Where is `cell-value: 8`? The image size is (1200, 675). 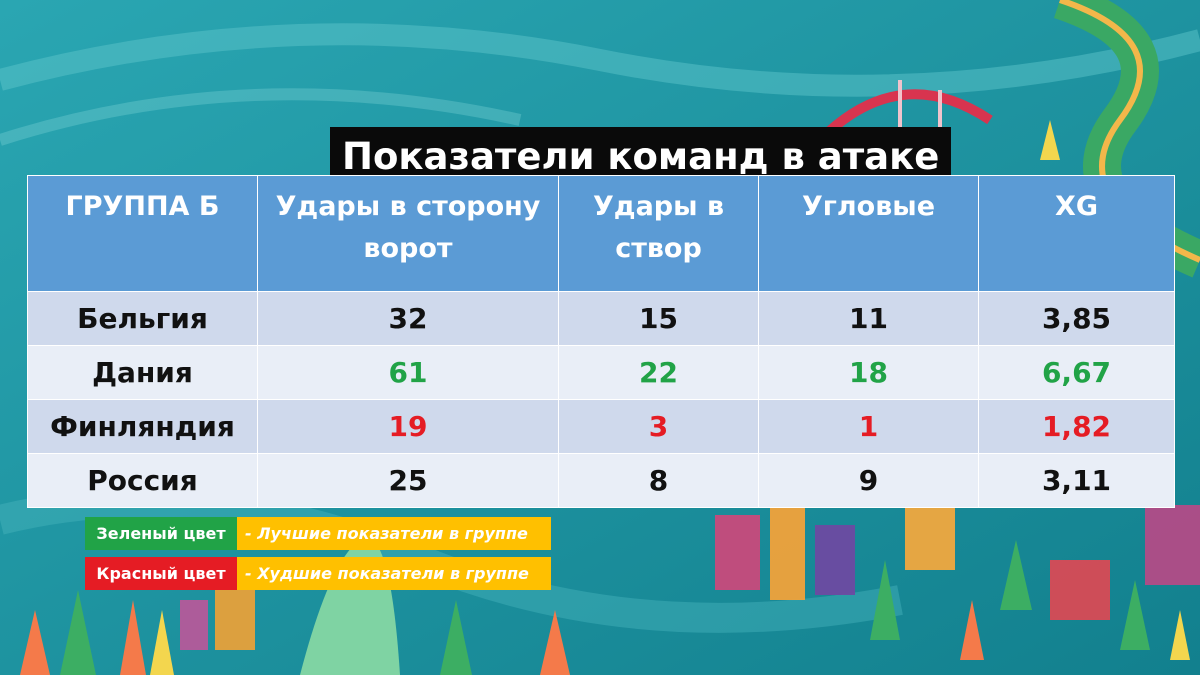 cell-value: 8 is located at coordinates (658, 480).